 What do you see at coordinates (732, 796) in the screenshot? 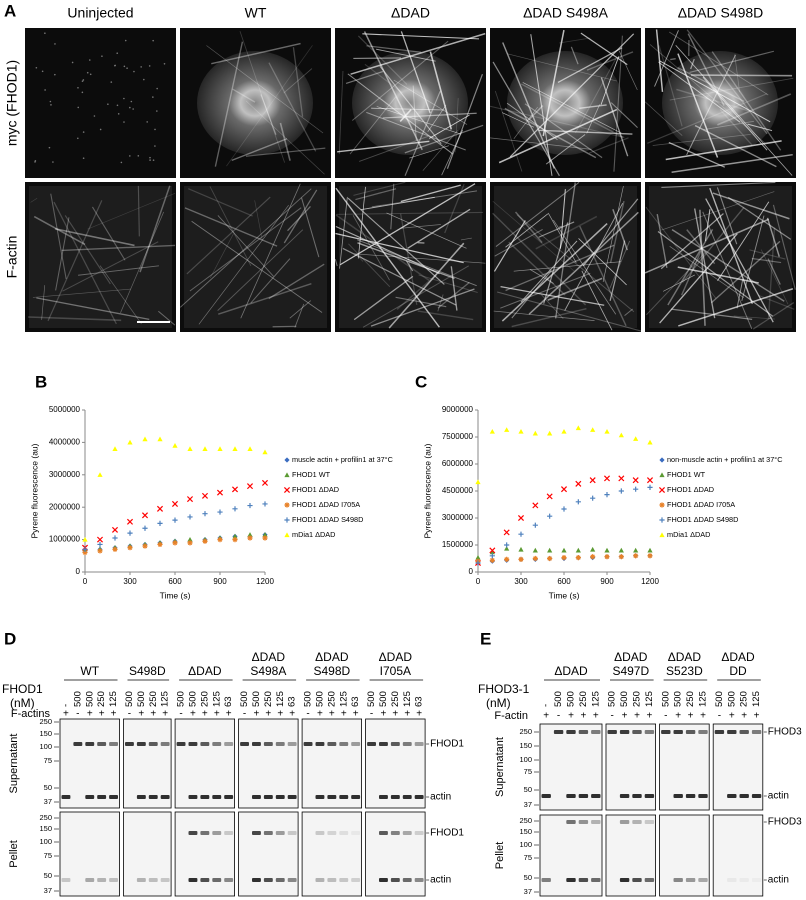
I see `actin-band` at bounding box center [732, 796].